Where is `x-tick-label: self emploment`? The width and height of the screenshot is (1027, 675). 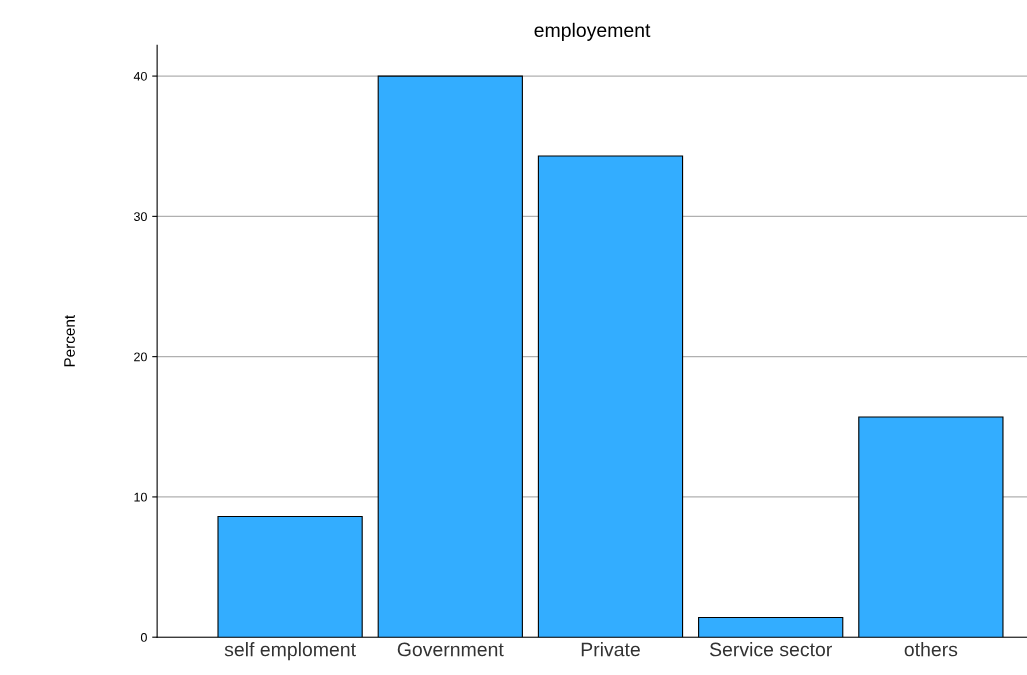
x-tick-label: self emploment is located at coordinates (290, 651).